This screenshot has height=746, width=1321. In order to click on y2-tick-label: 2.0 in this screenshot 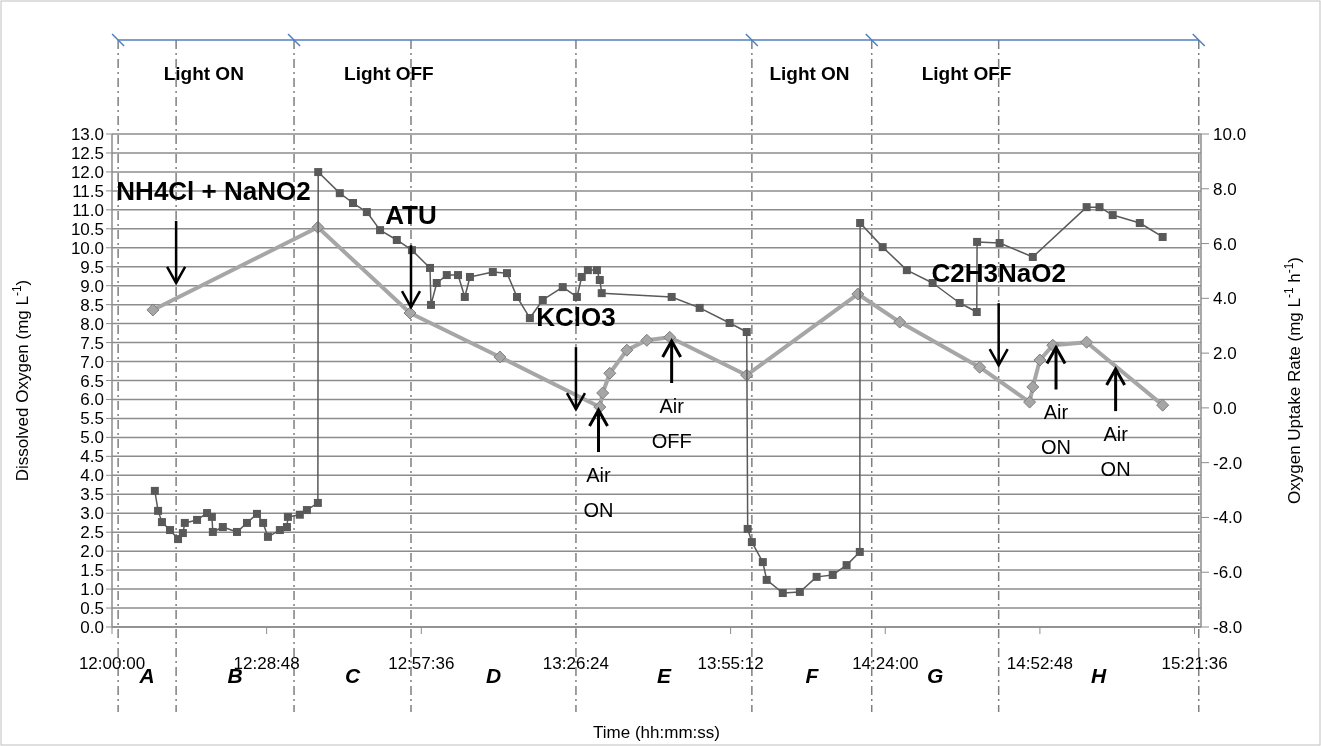, I will do `click(1225, 354)`.